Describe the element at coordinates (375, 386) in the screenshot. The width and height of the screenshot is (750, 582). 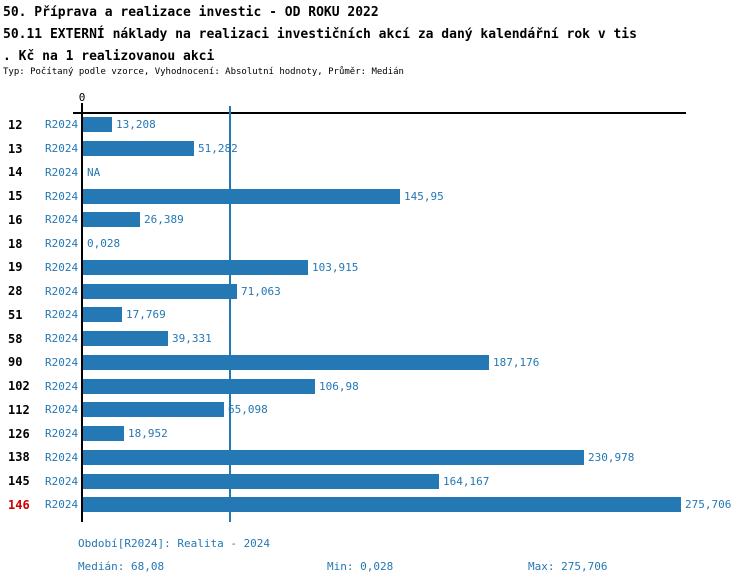
I see `chart-row: 102 R2024 106,98` at that location.